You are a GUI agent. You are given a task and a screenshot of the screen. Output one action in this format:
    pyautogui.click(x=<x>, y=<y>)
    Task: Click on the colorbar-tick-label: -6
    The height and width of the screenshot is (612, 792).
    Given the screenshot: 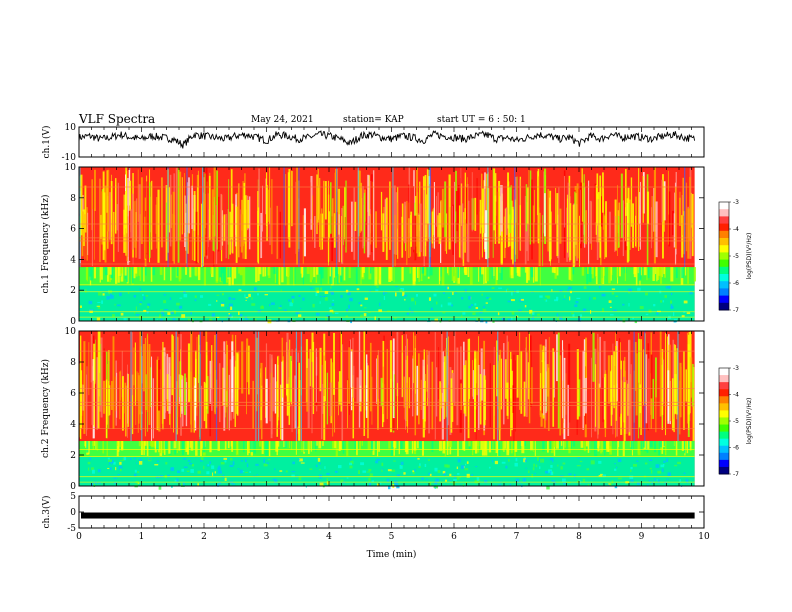 What is the action you would take?
    pyautogui.click(x=736, y=448)
    